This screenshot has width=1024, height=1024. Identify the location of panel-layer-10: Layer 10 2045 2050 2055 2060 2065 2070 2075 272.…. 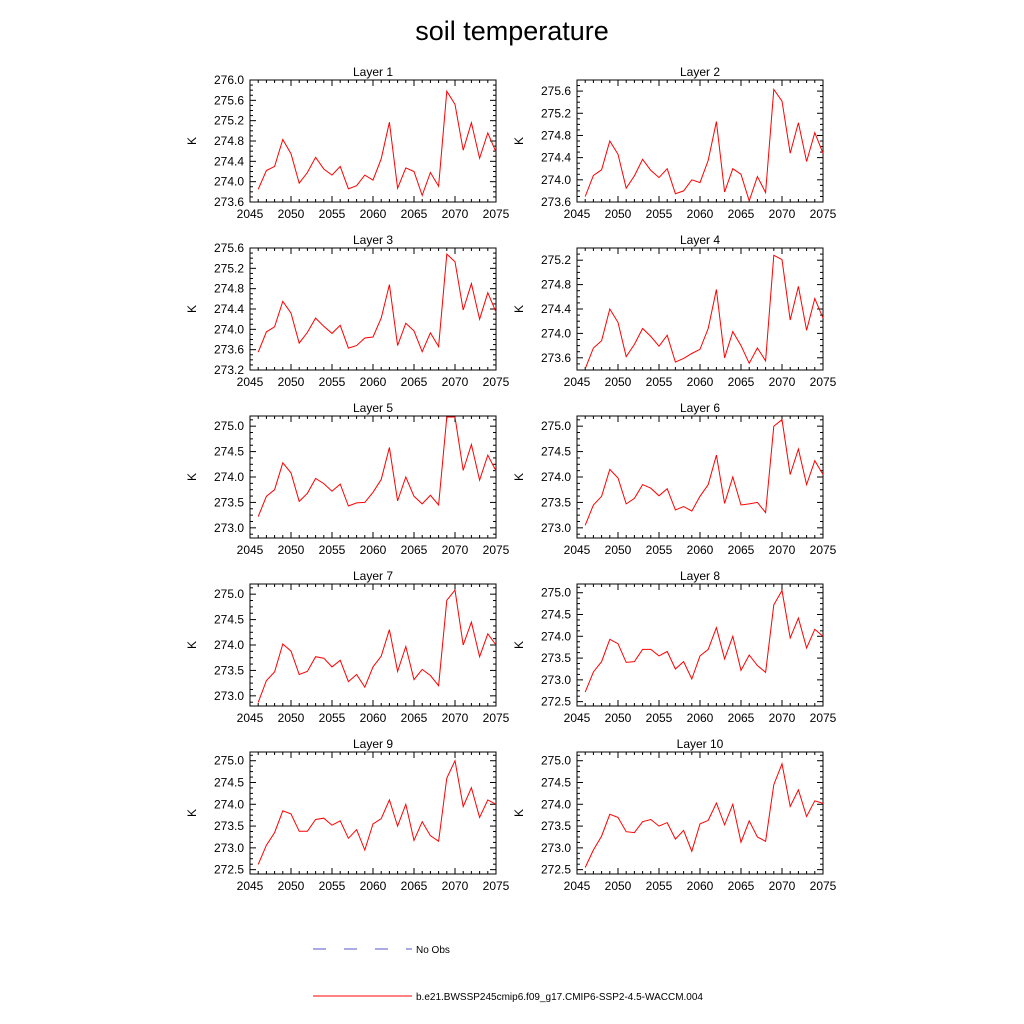
(674, 815).